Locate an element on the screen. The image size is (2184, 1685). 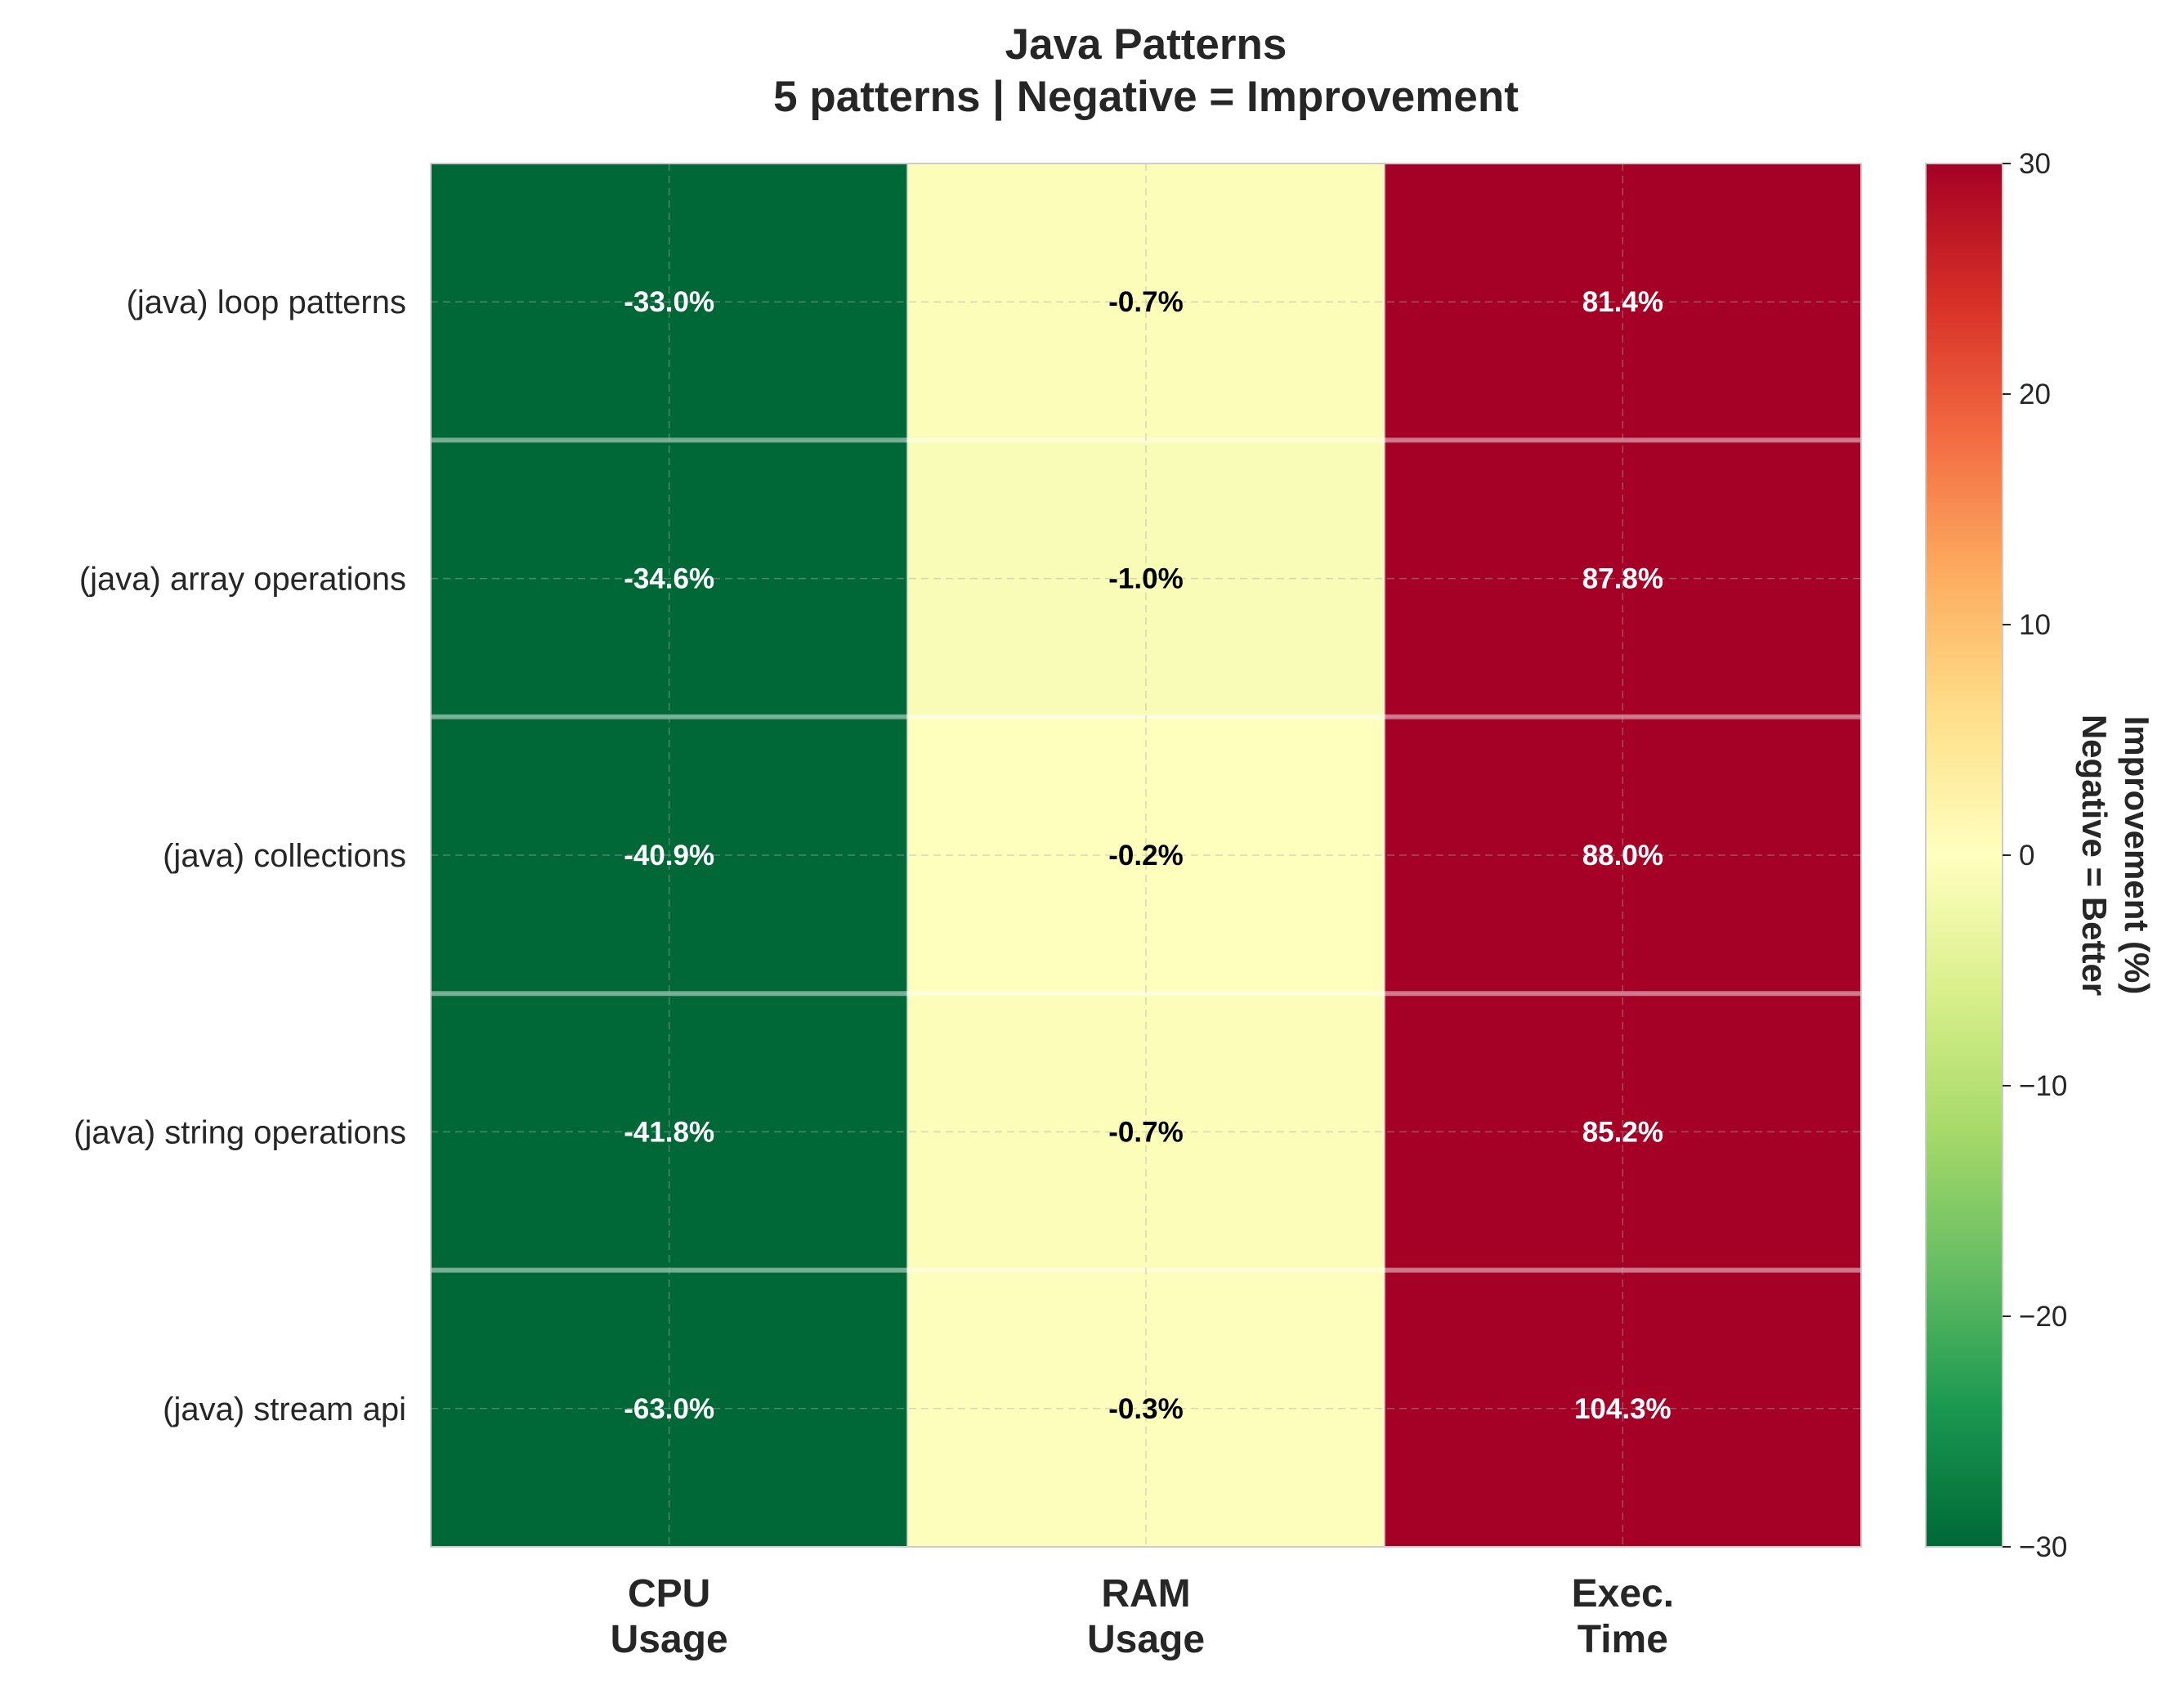
chart-title: Java Patterns is located at coordinates (1146, 44).